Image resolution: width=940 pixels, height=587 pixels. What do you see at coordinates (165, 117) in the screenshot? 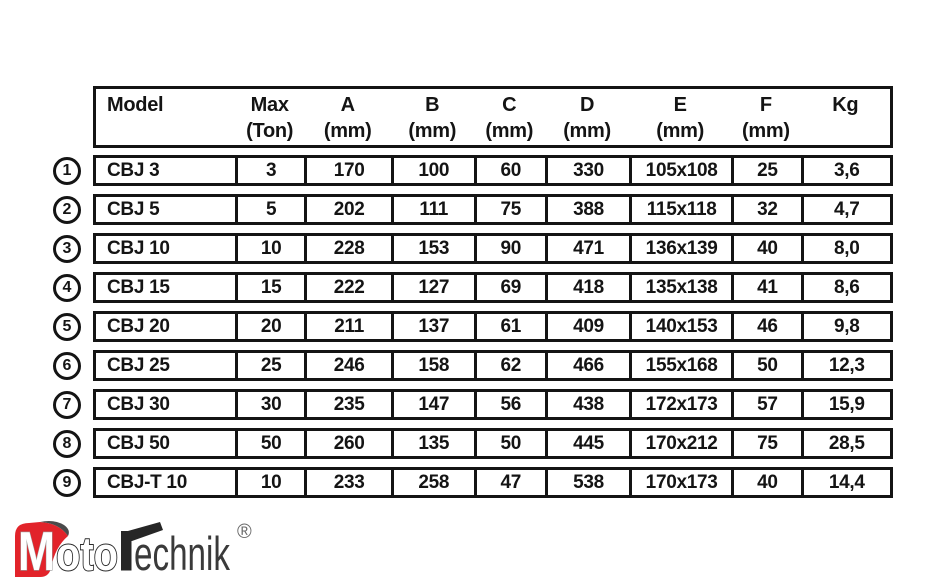
I see `header-cell-model: Model` at bounding box center [165, 117].